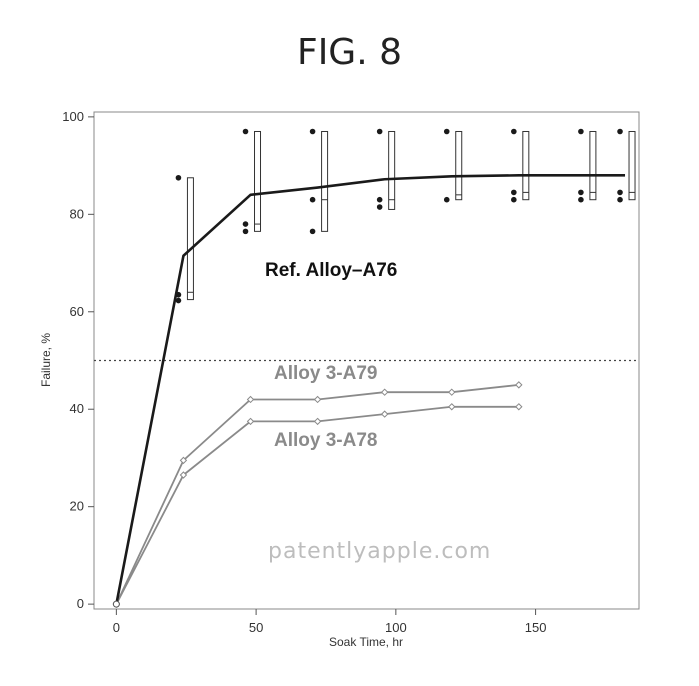  I want to click on alloy-3-a78-label: Alloy 3-A78, so click(325, 440).